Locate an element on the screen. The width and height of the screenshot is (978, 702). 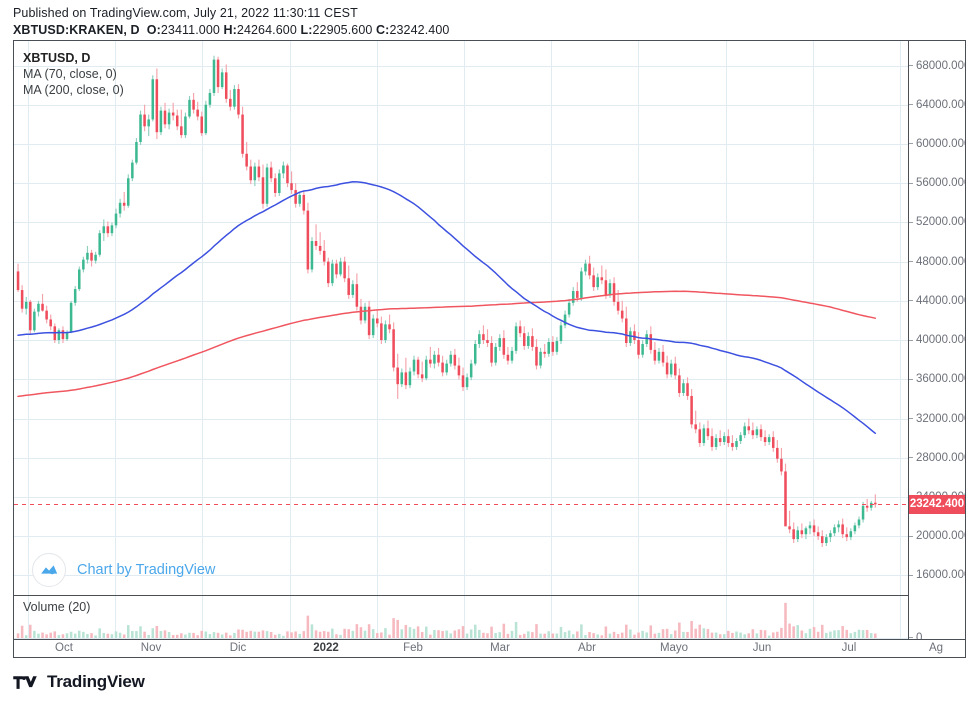
time-tick-label: Mar is located at coordinates (500, 648).